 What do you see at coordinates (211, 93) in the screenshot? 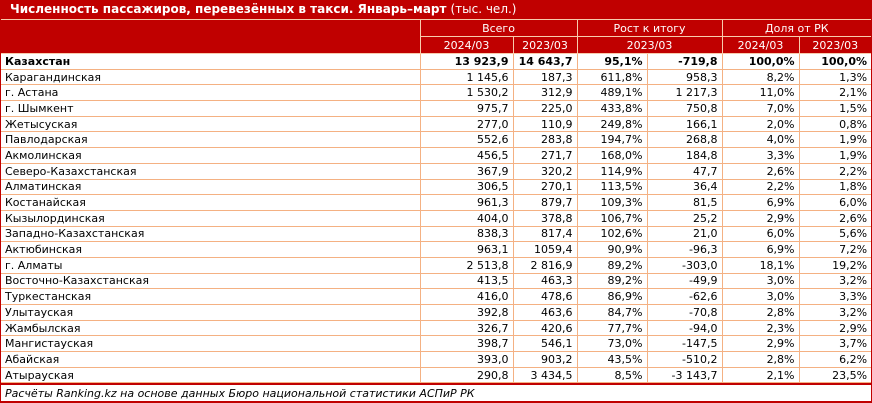
I see `region-cell: г. Астана` at bounding box center [211, 93].